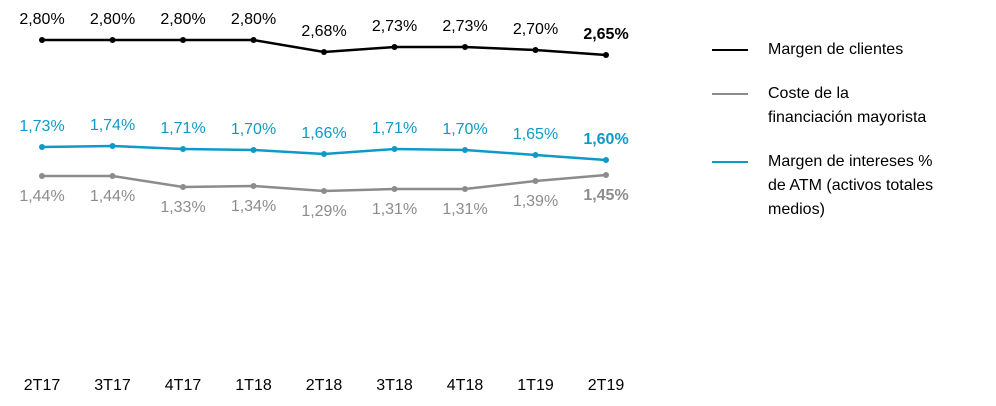  What do you see at coordinates (112, 125) in the screenshot?
I see `data-label: 1,74%` at bounding box center [112, 125].